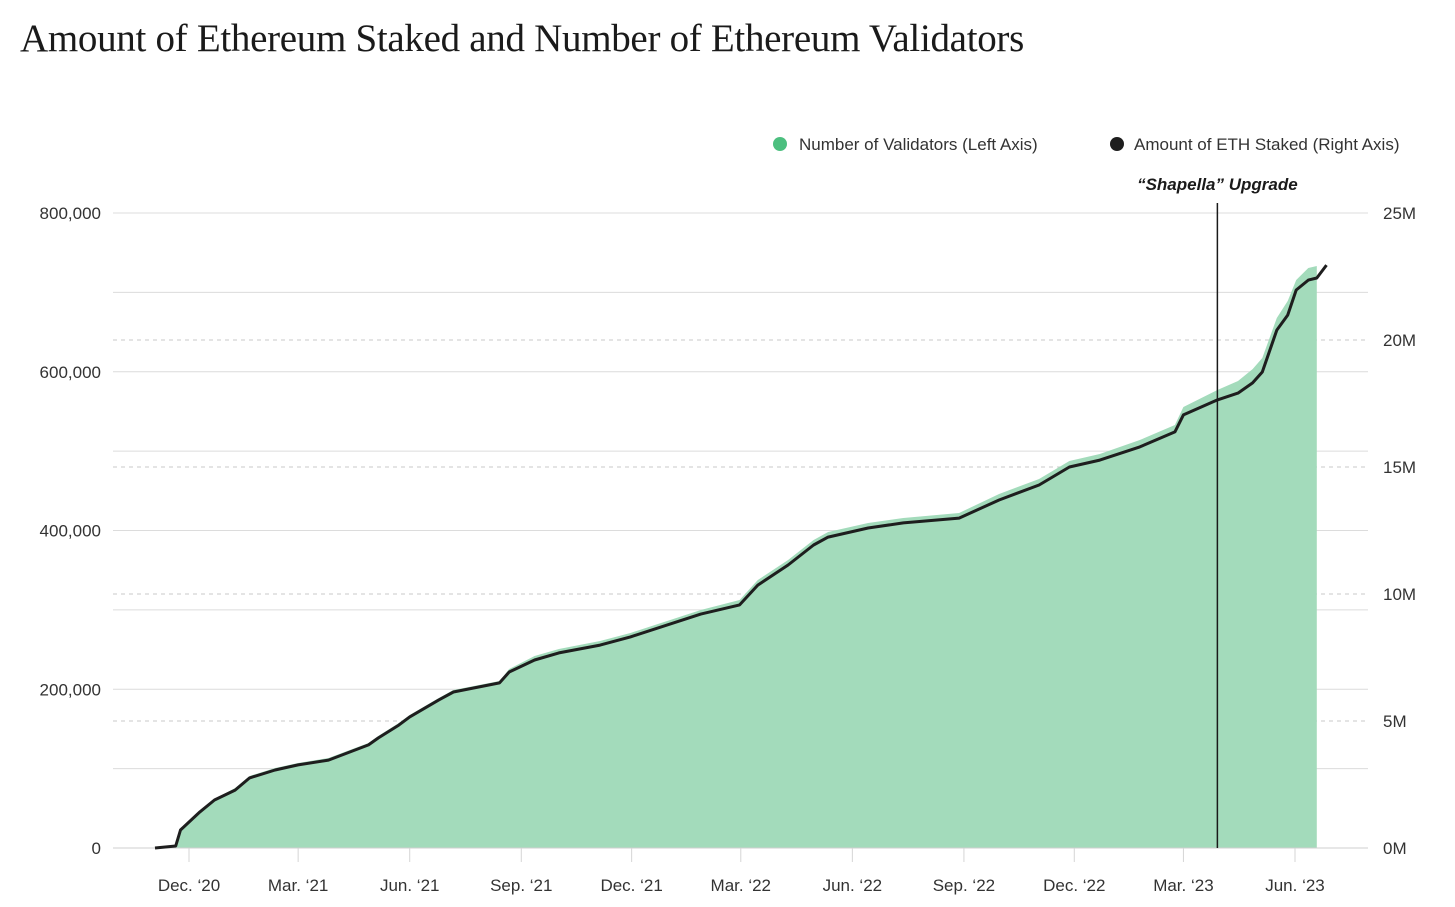  What do you see at coordinates (1399, 594) in the screenshot?
I see `right-tick-label: 10M` at bounding box center [1399, 594].